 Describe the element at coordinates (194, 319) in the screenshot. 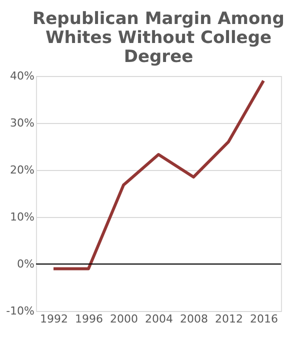

I see `x-tick-label: 2008` at that location.